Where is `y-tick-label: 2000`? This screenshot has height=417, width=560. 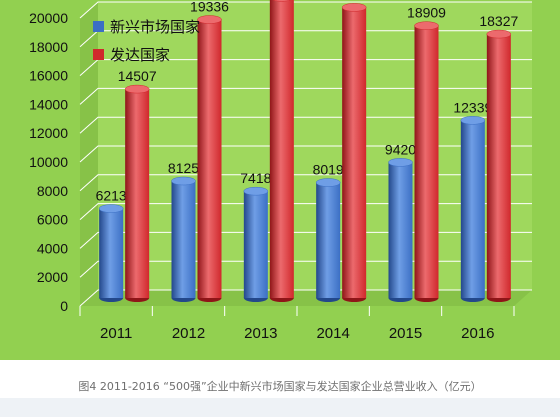
y-tick-label: 2000 is located at coordinates (52, 277).